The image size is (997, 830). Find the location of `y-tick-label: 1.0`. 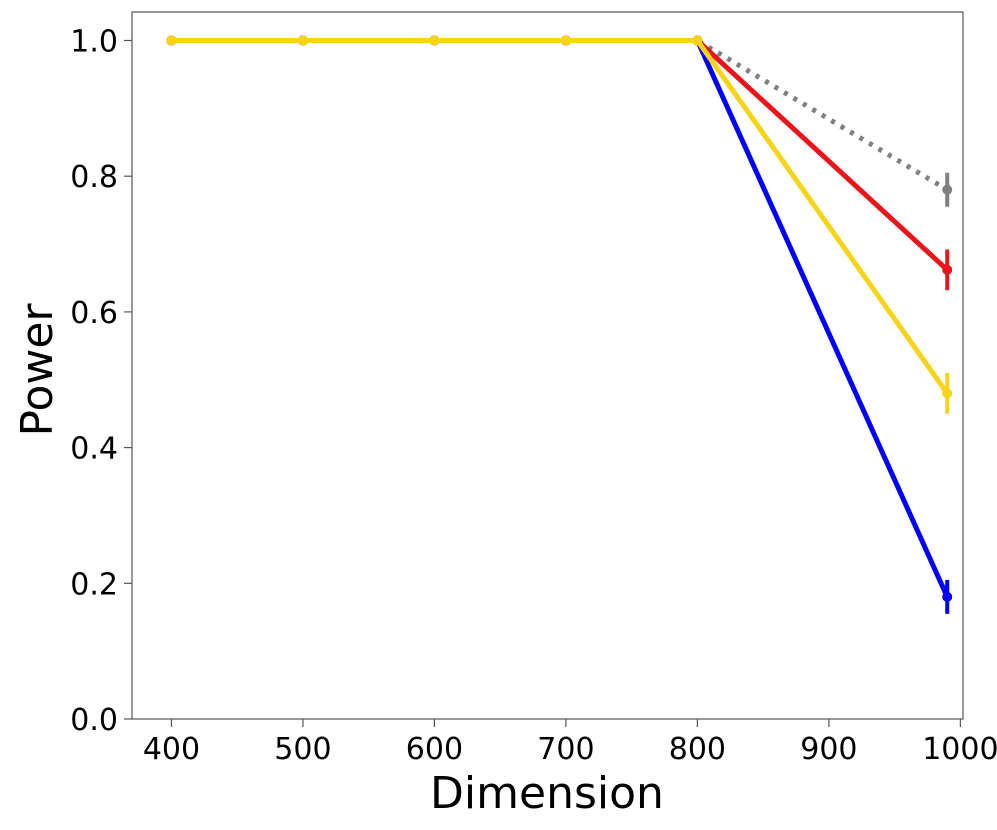

y-tick-label: 1.0 is located at coordinates (94, 41).